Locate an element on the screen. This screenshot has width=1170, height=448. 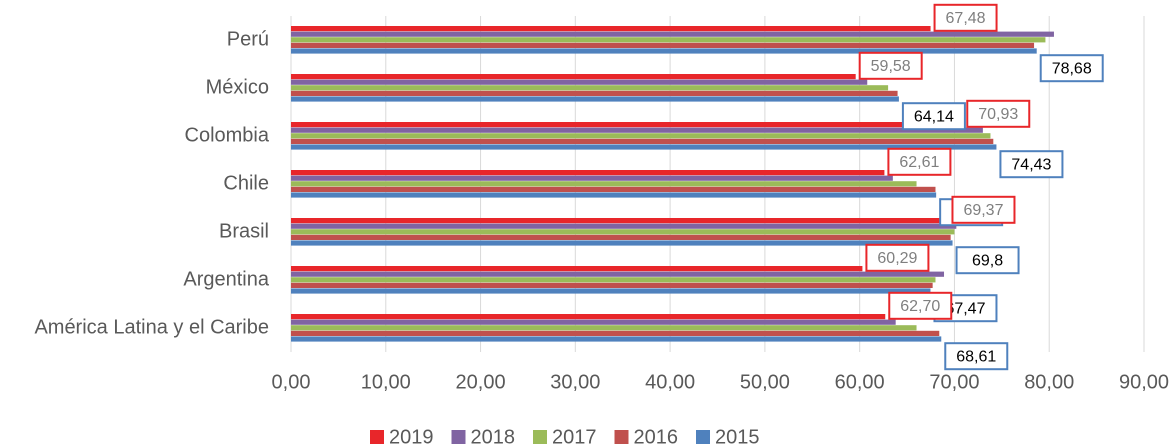
data-label: 62,70 is located at coordinates (920, 306).